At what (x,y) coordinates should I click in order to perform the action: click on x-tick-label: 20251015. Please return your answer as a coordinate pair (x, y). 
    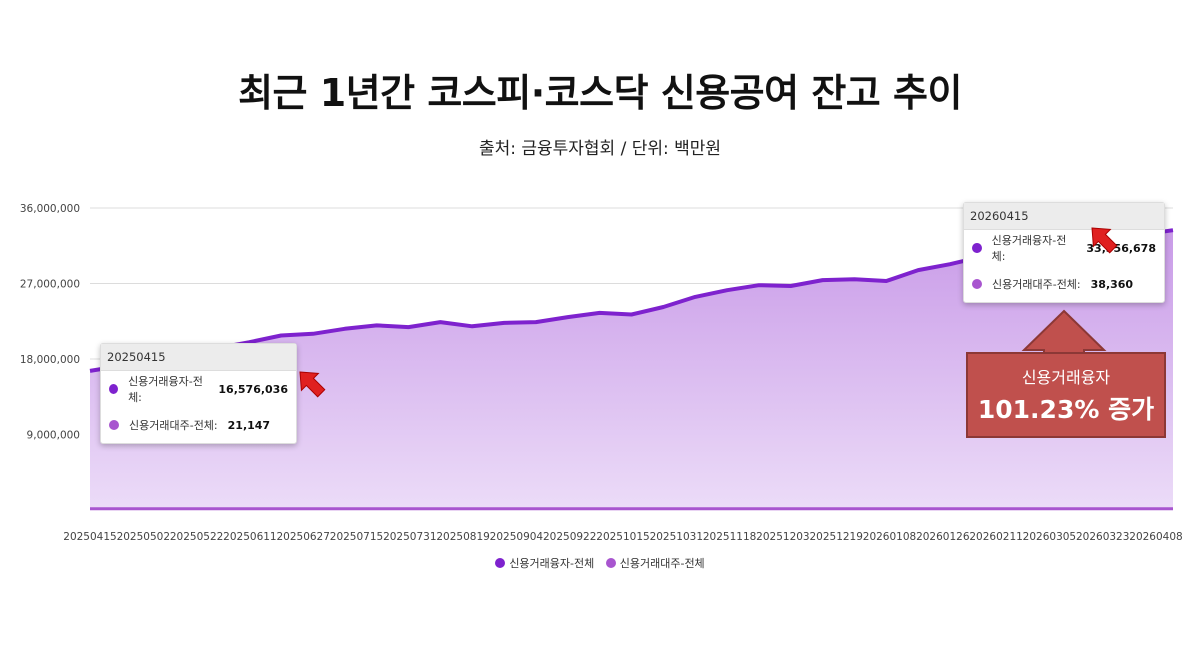
    Looking at the image, I should click on (622, 537).